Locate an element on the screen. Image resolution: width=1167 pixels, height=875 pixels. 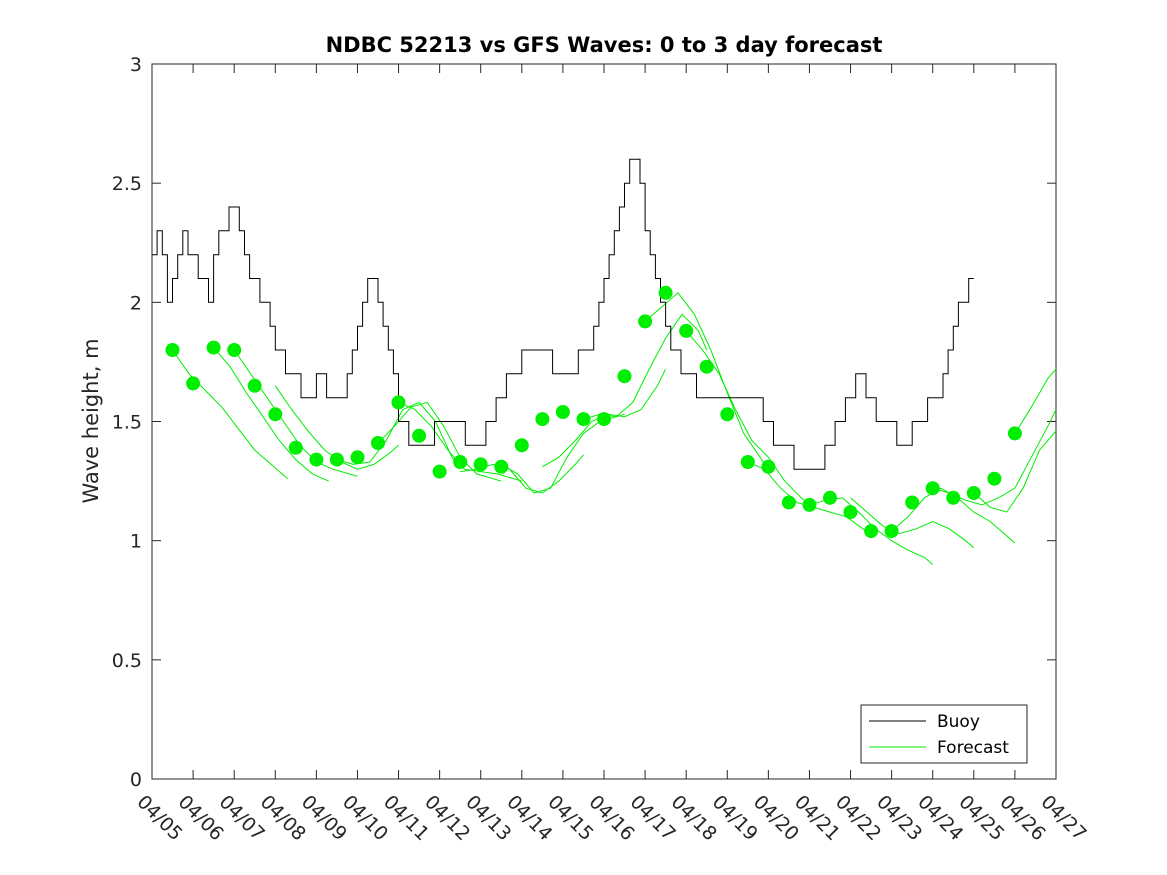
y-tick-label: 0 is located at coordinates (136, 780).